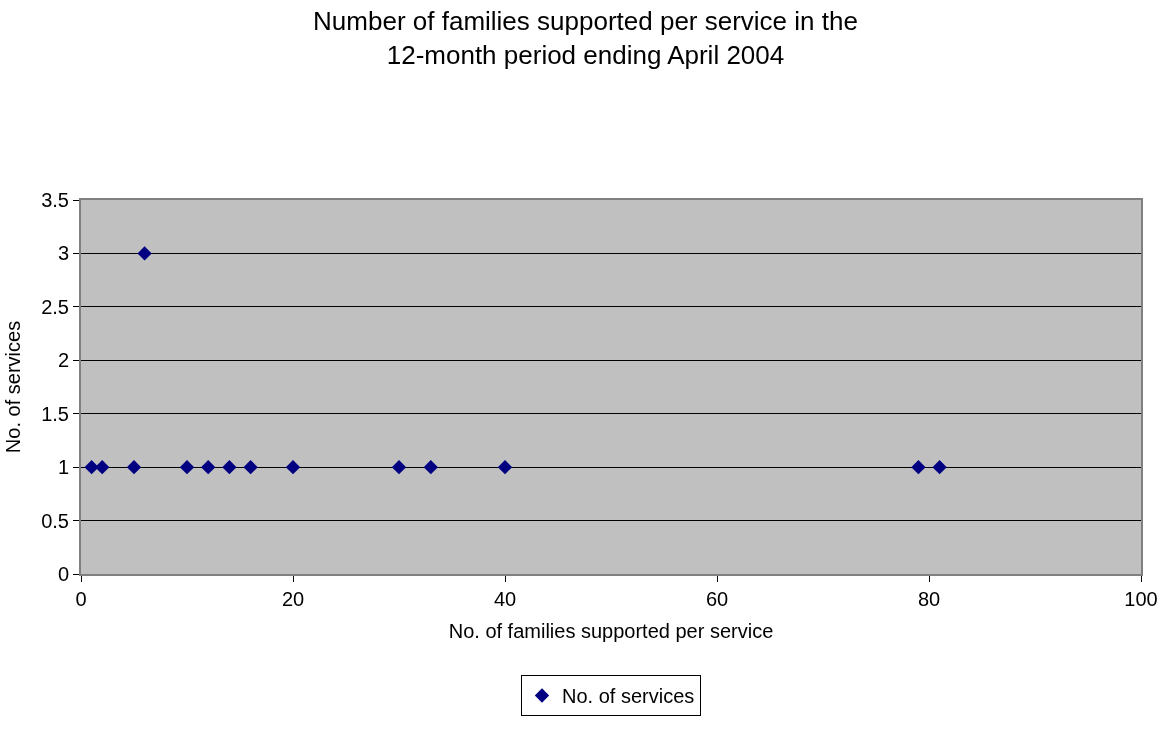 The height and width of the screenshot is (744, 1171). Describe the element at coordinates (929, 599) in the screenshot. I see `x-tick-label: 80` at that location.